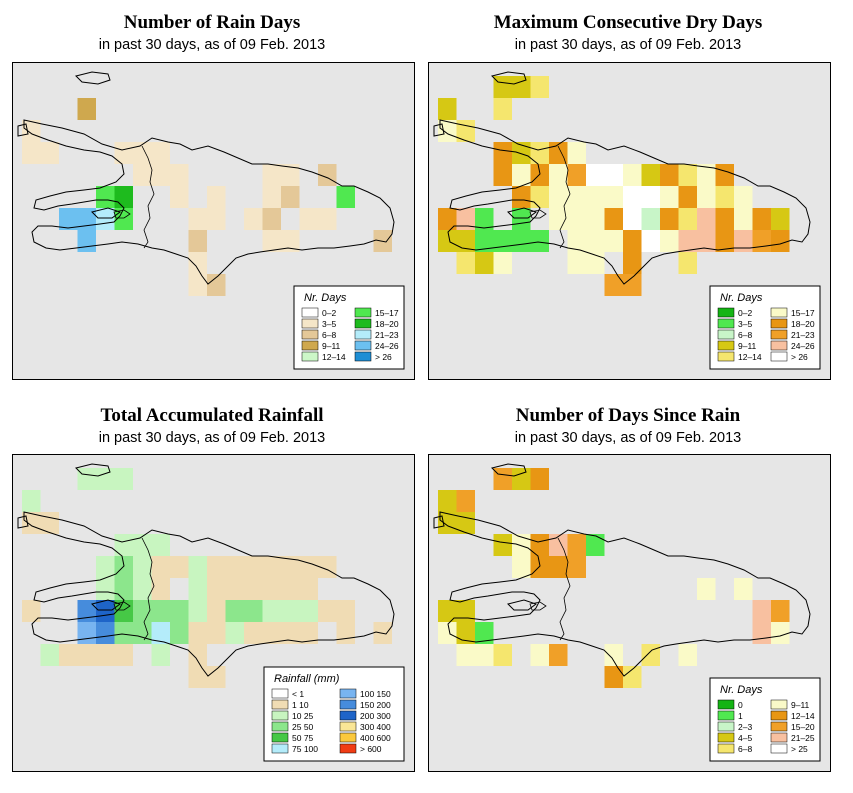 This screenshot has height=793, width=853. What do you see at coordinates (750, 357) in the screenshot?
I see `legend-label: 12–14` at bounding box center [750, 357].